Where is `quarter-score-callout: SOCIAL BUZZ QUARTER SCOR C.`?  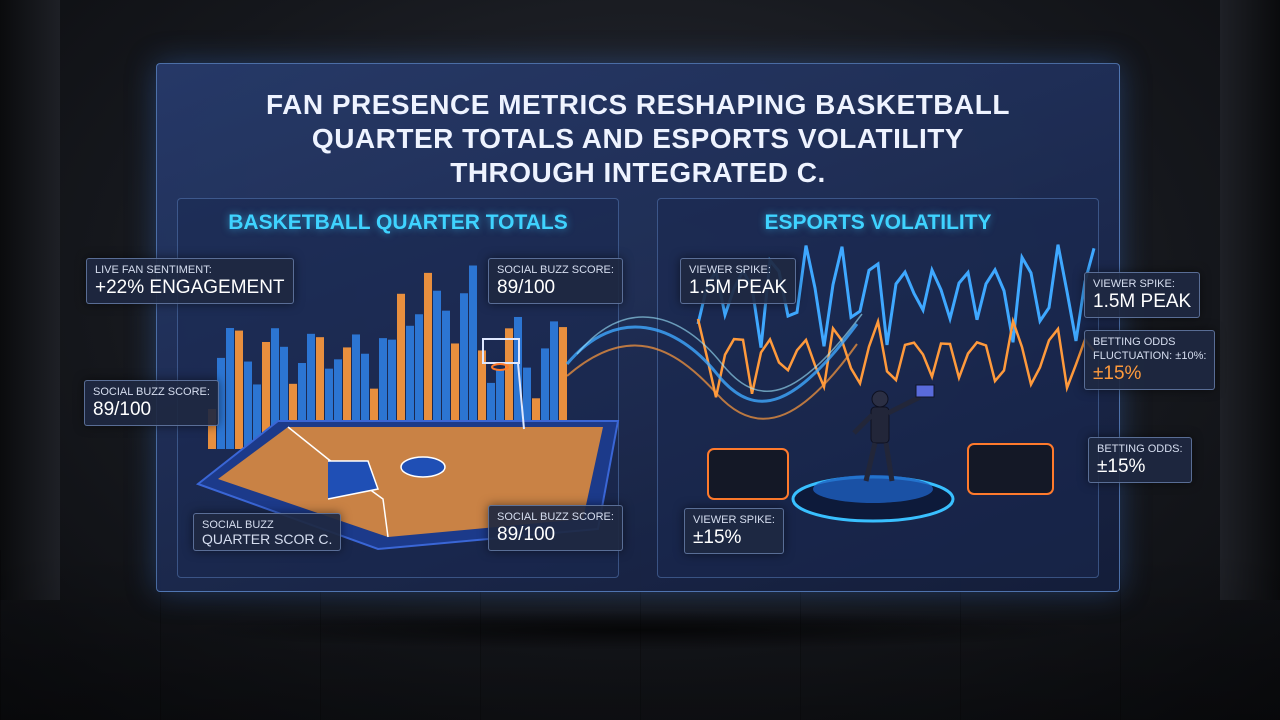
quarter-score-callout: SOCIAL BUZZ QUARTER SCOR C. is located at coordinates (267, 532).